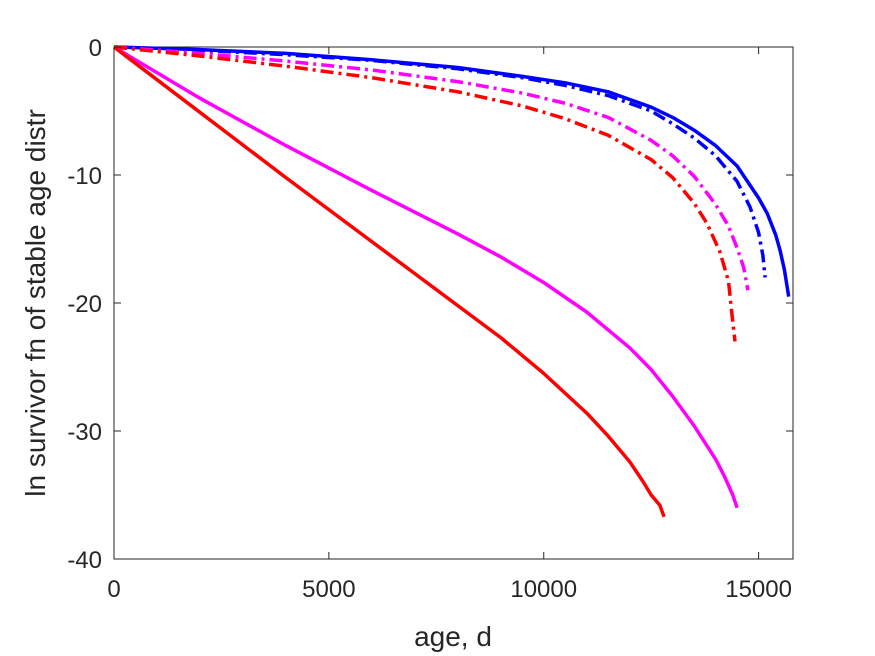 The image size is (875, 656). Describe the element at coordinates (453, 636) in the screenshot. I see `x-axis-label: age, d` at that location.